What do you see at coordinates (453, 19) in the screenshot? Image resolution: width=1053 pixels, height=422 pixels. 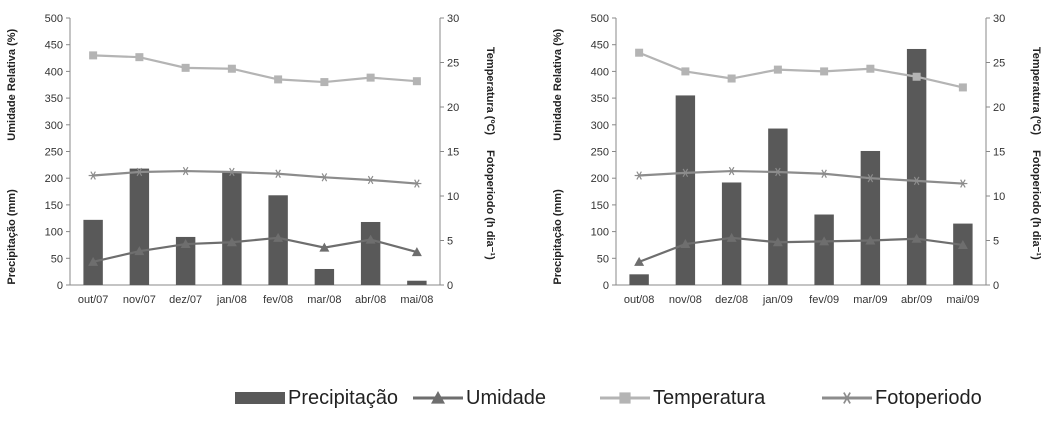 I see `right-tick-label: 30` at bounding box center [453, 19].